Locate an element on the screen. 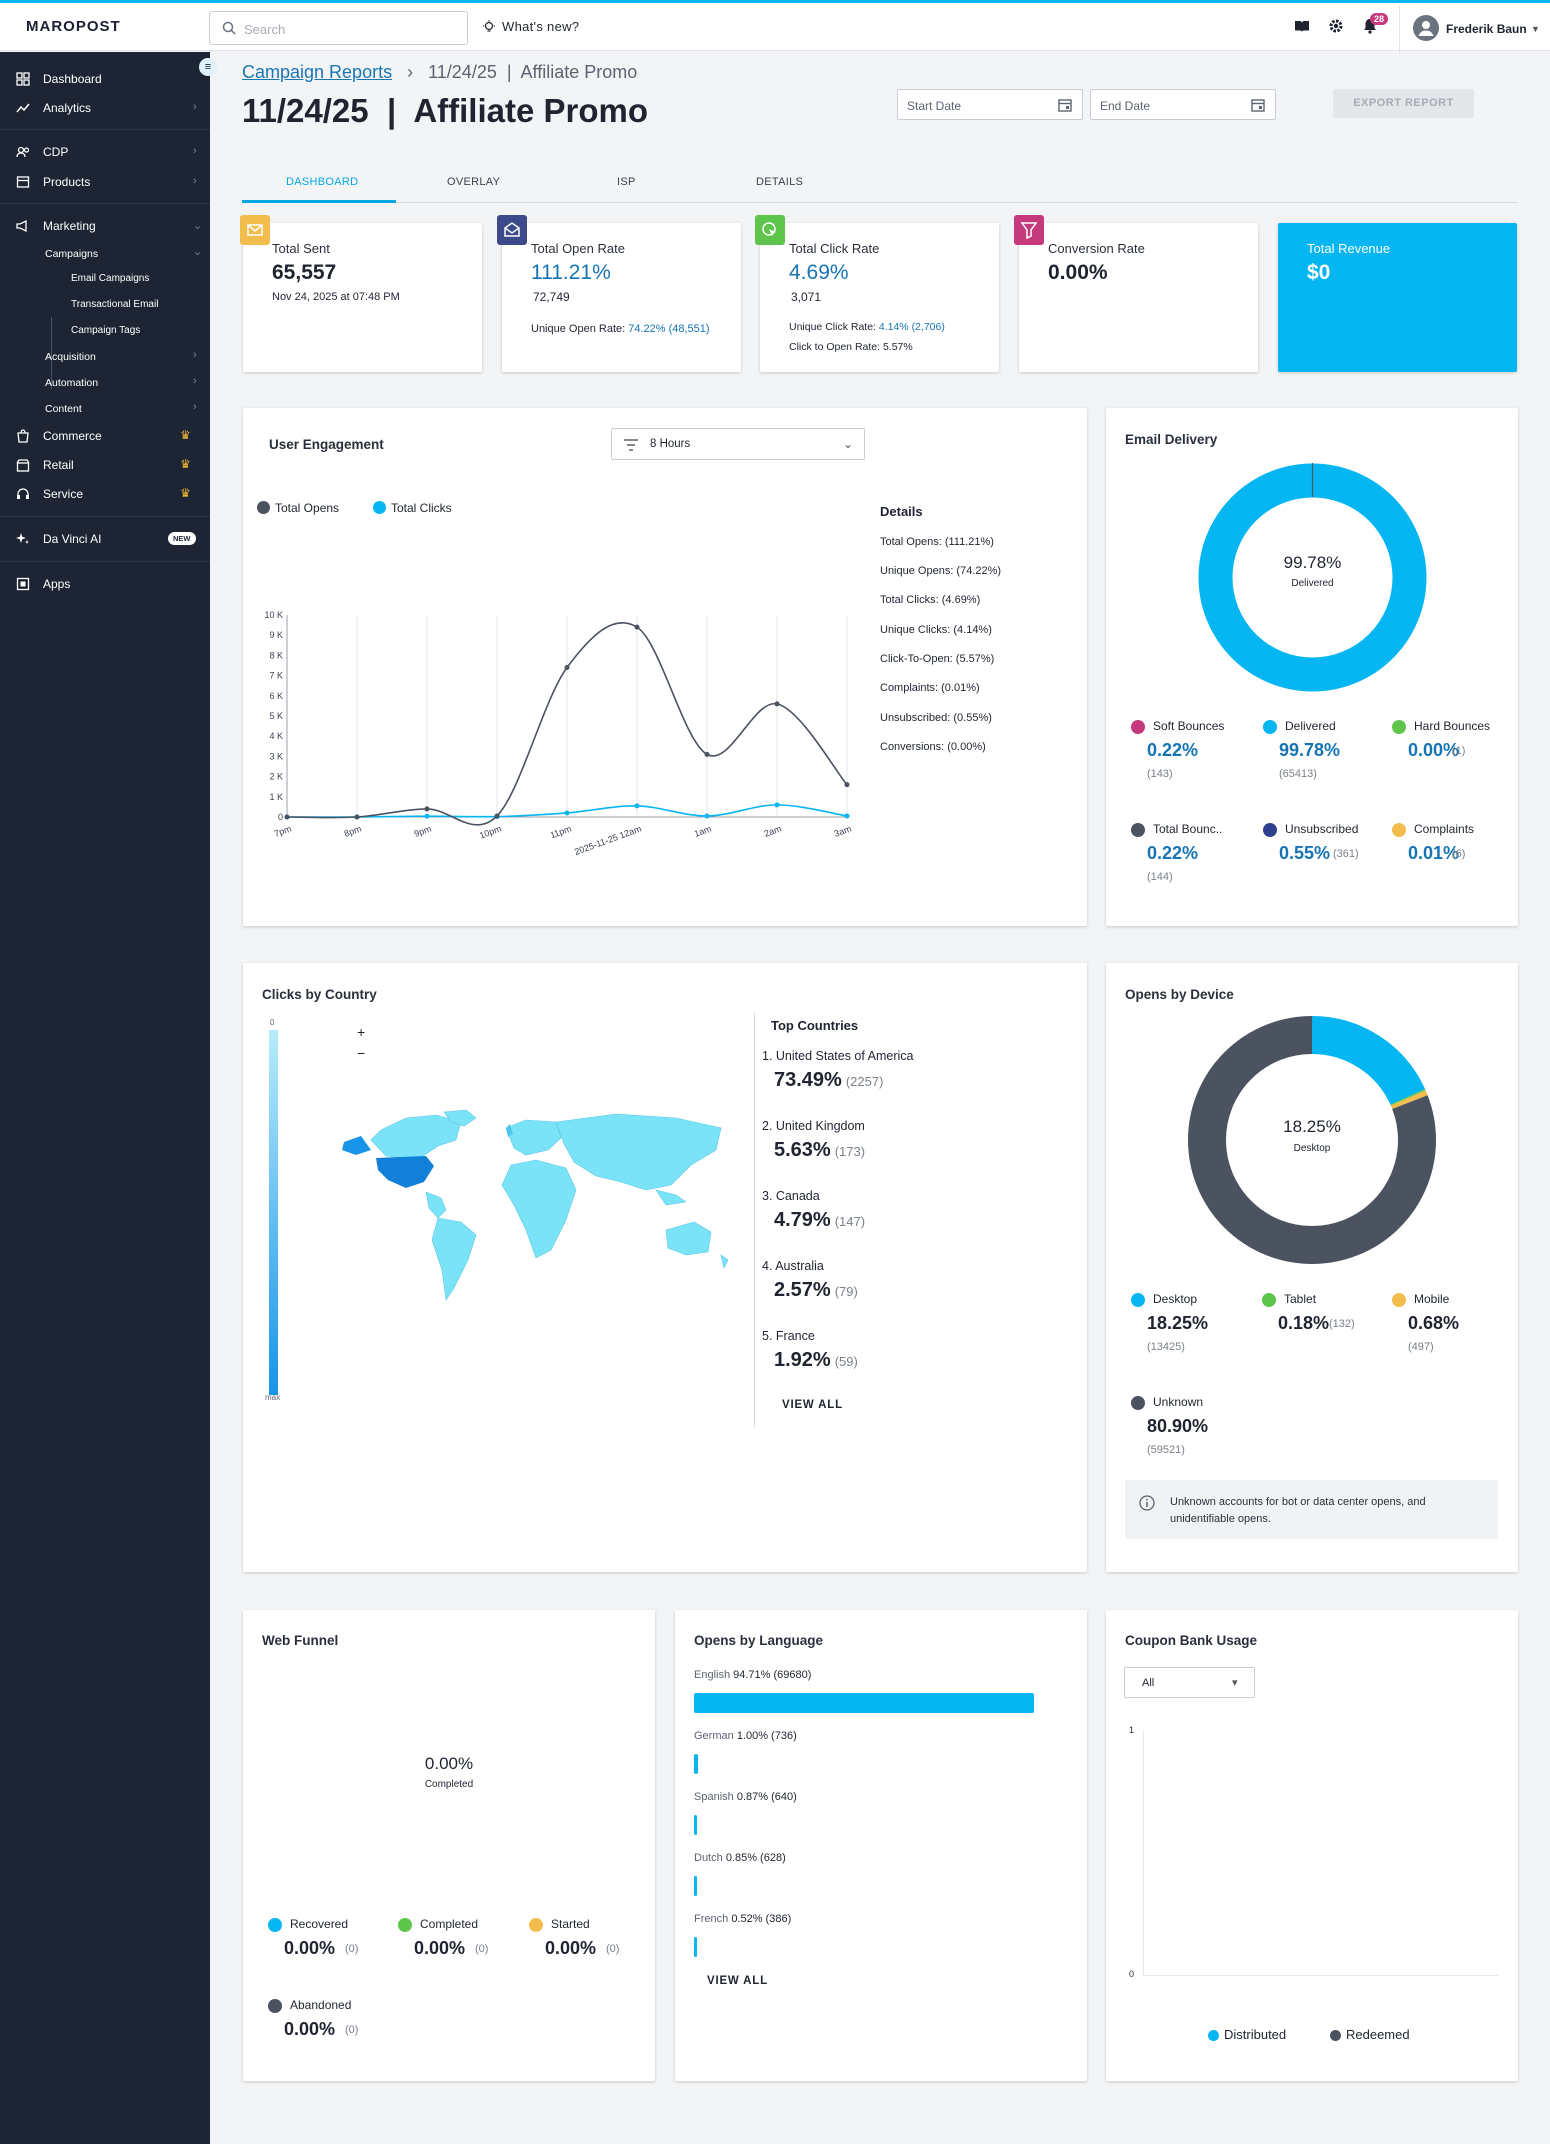  breadcrumb-current: 11/24/25 | Affiliate Promo is located at coordinates (533, 72).